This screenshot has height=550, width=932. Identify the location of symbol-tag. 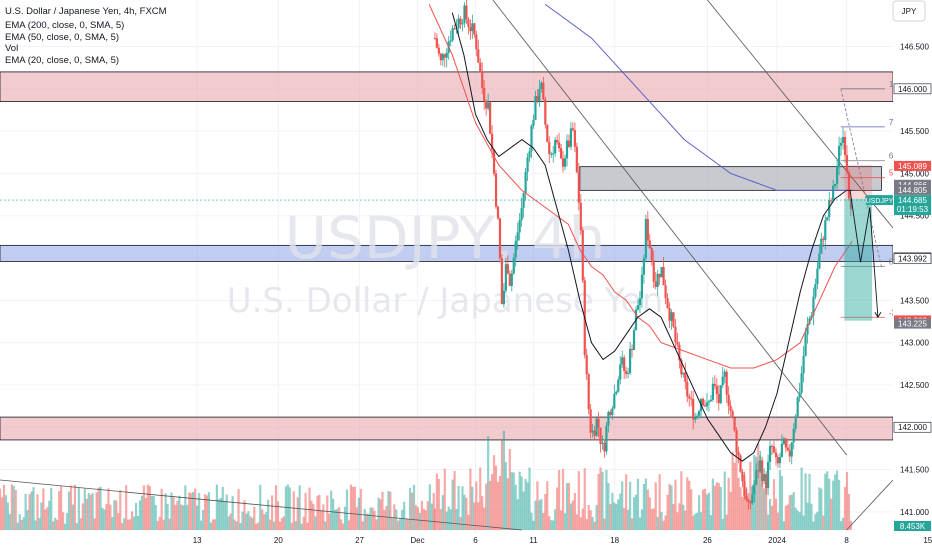
(879, 200).